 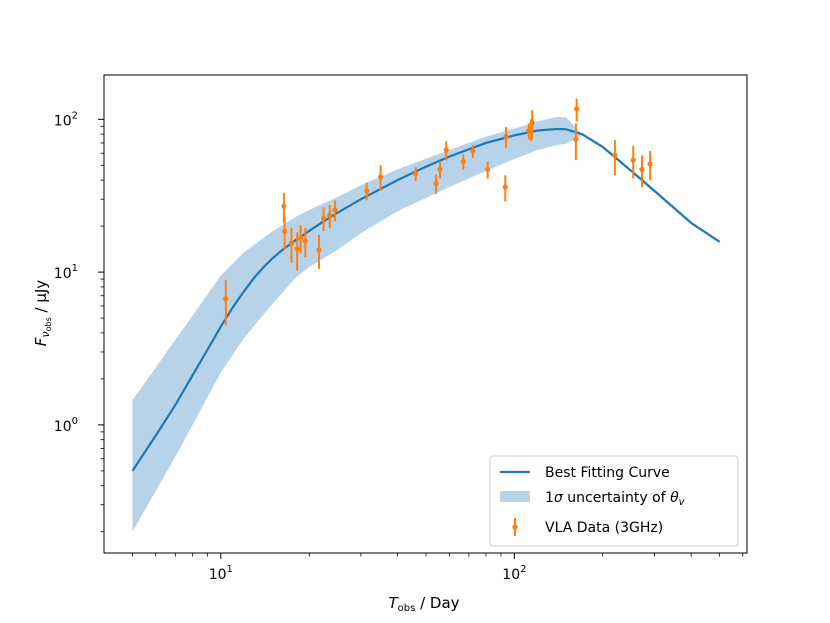 What do you see at coordinates (607, 473) in the screenshot?
I see `legend-curve-label: Best Fitting Curve` at bounding box center [607, 473].